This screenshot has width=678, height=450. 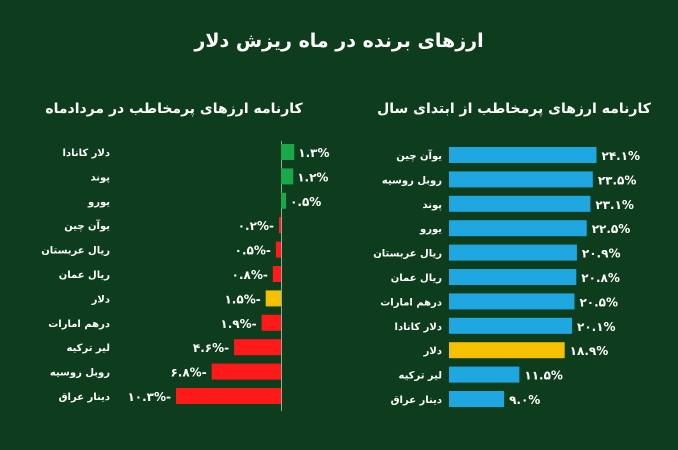 What do you see at coordinates (411, 302) in the screenshot?
I see `ytd-category-label: درهم امارات` at bounding box center [411, 302].